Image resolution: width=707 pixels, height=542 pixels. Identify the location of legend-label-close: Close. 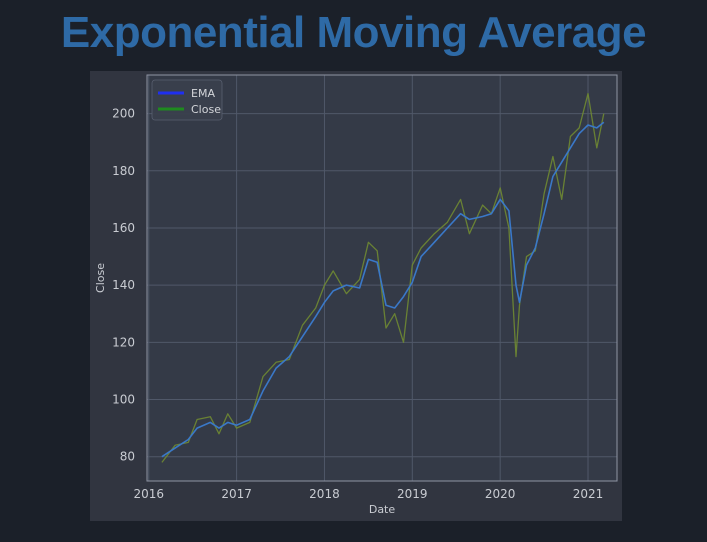
(206, 109).